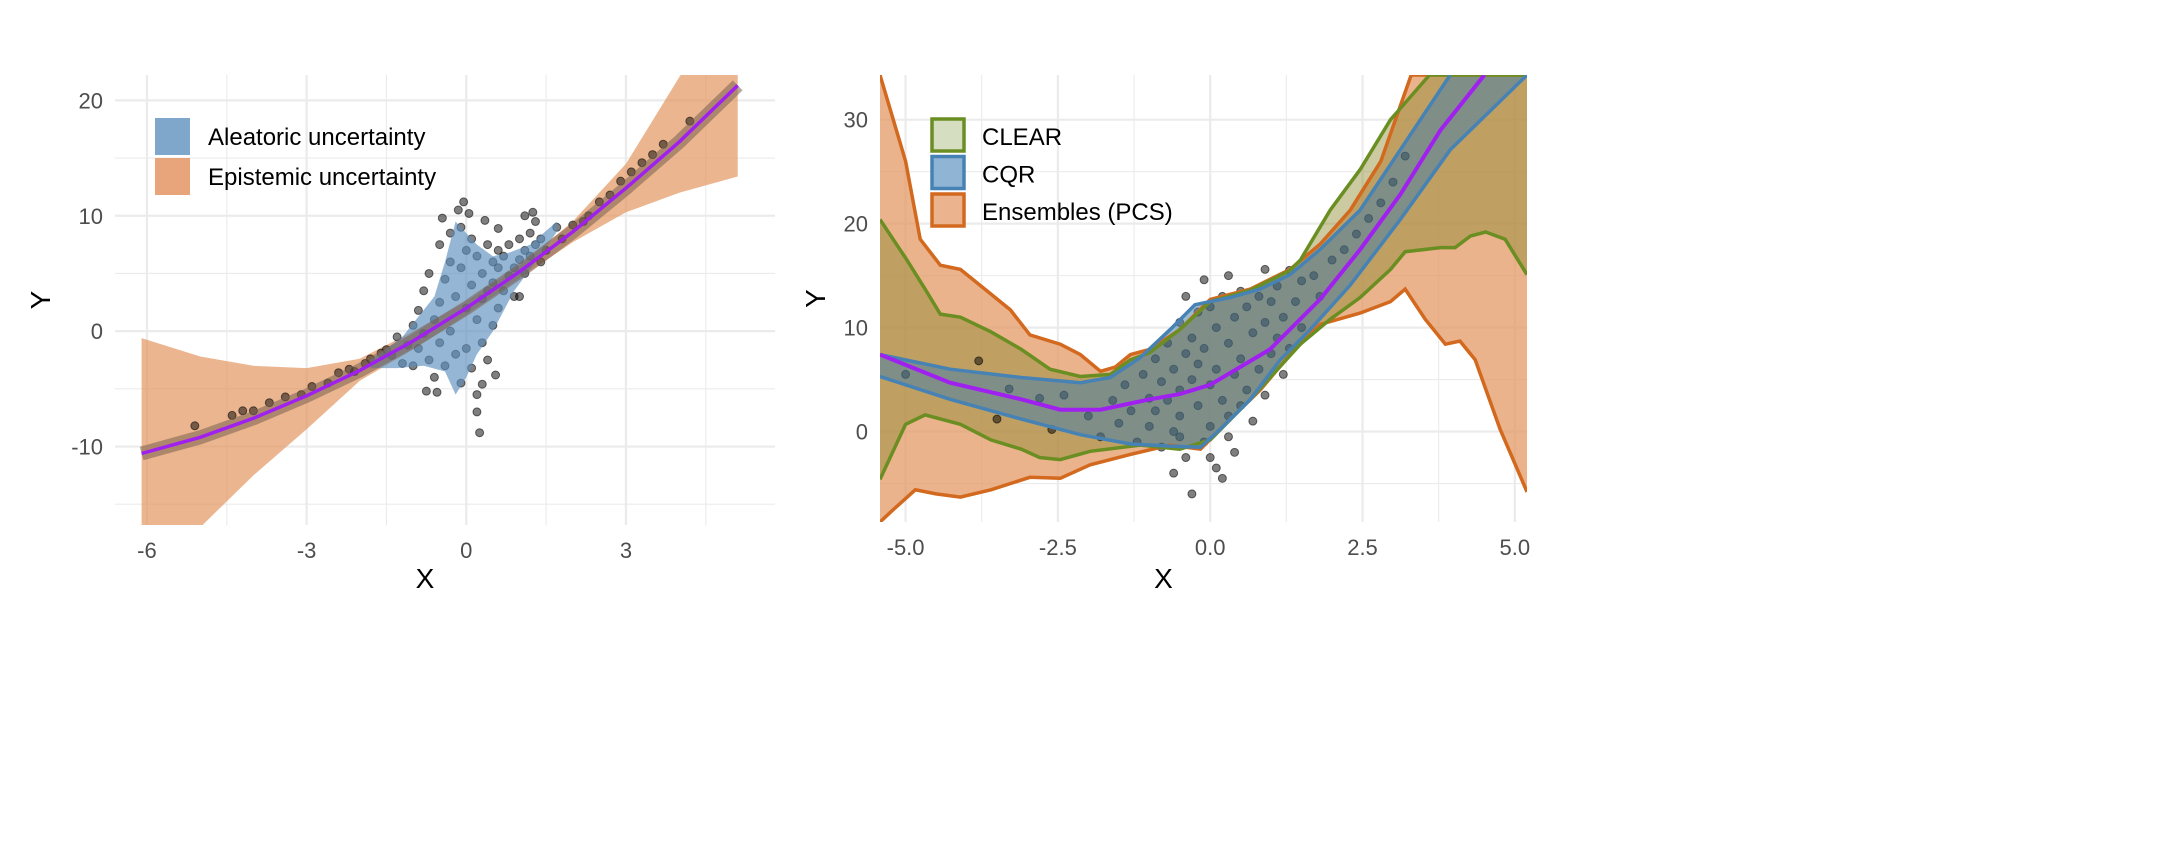 The image size is (2160, 864). What do you see at coordinates (322, 177) in the screenshot?
I see `legend-label: Epistemic uncertainty` at bounding box center [322, 177].